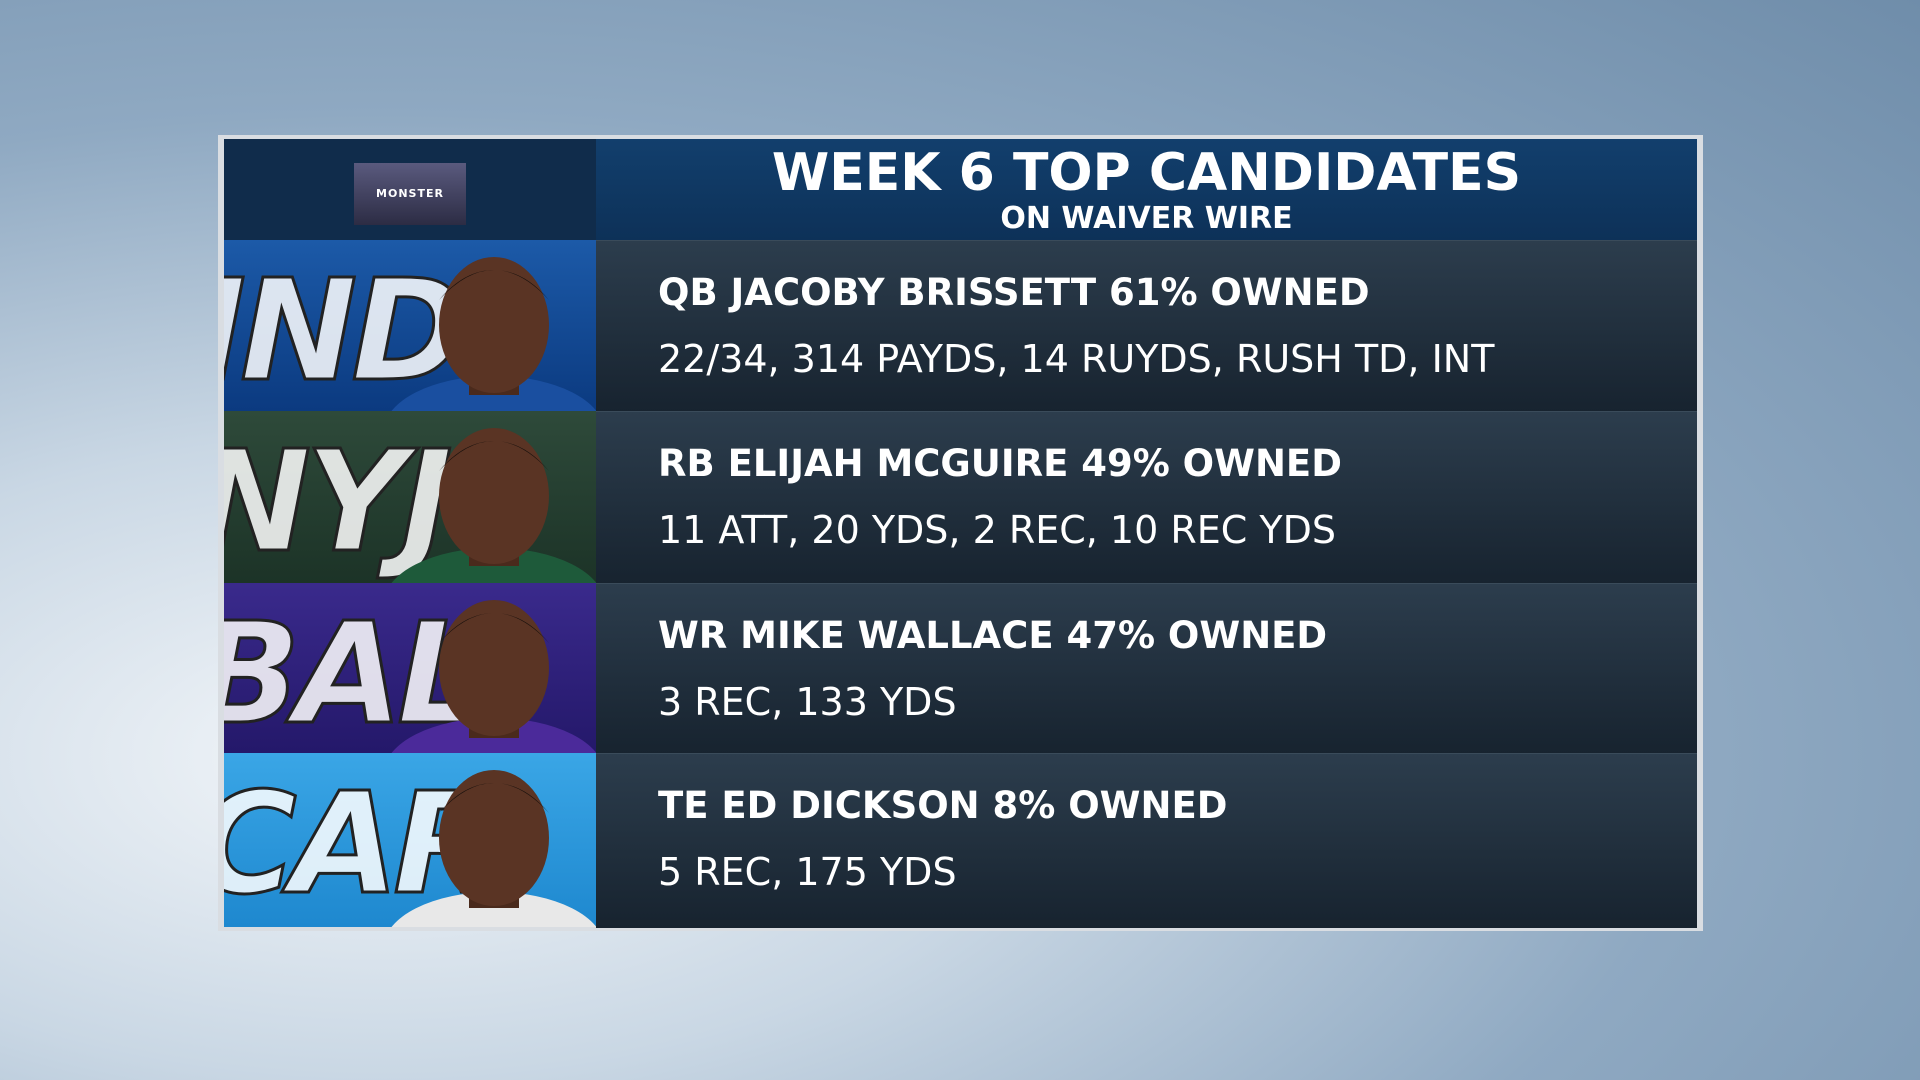  I want to click on player-photo: CAR, so click(410, 840).